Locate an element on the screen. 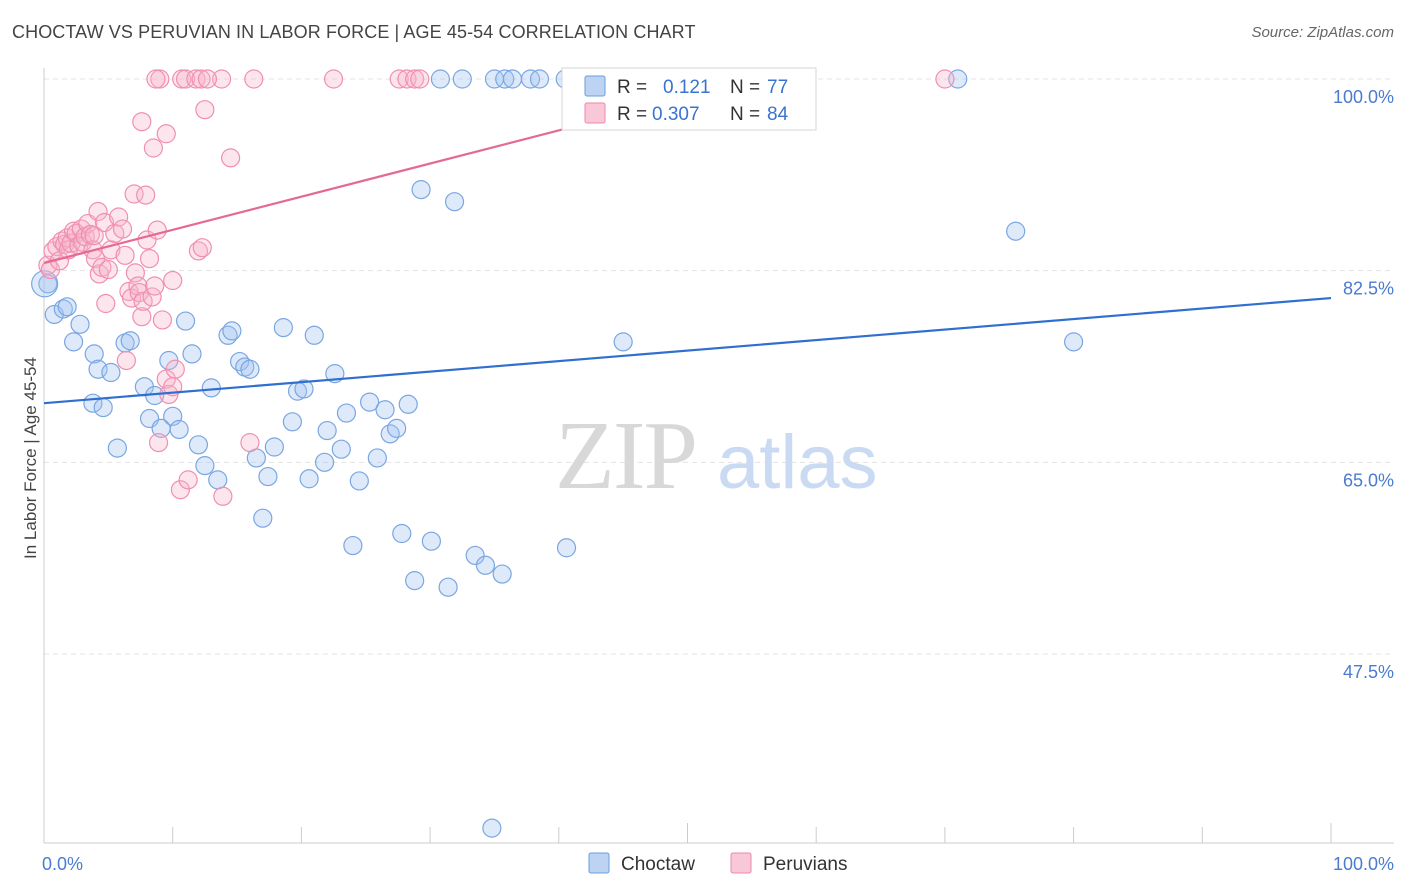 The image size is (1406, 892). legend-n-label-1: N = is located at coordinates (745, 87).